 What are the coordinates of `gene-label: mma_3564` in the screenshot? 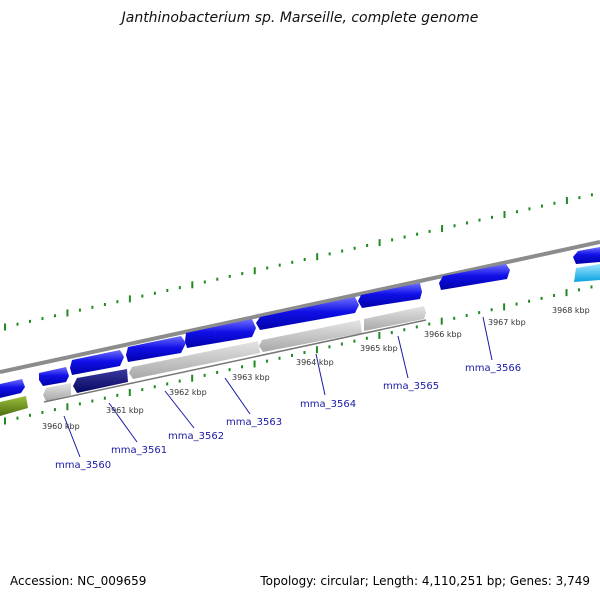 It's located at (328, 404).